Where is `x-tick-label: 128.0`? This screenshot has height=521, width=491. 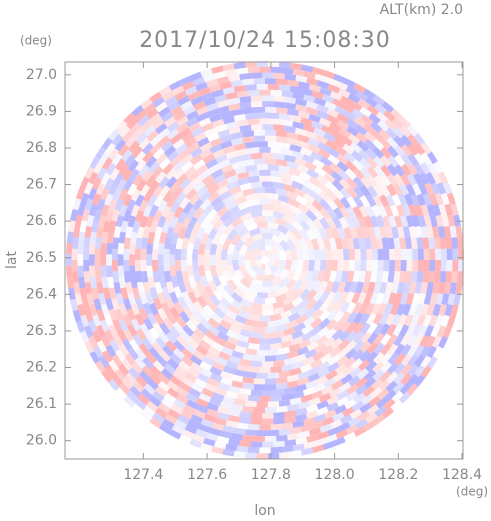 x-tick-label: 128.0 is located at coordinates (335, 475).